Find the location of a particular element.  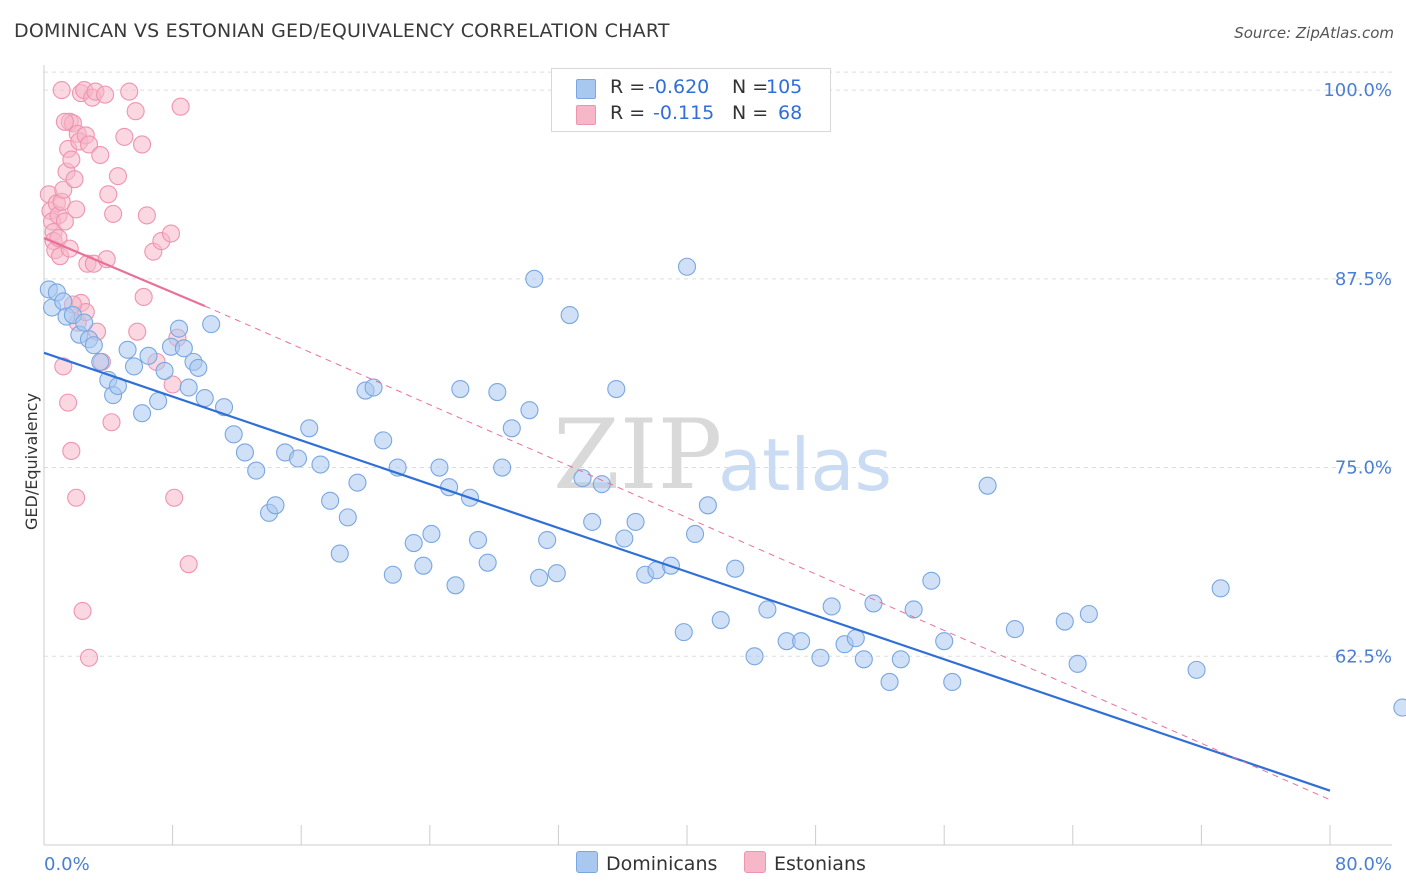

x-tick-label: 80.0% is located at coordinates (1363, 864).